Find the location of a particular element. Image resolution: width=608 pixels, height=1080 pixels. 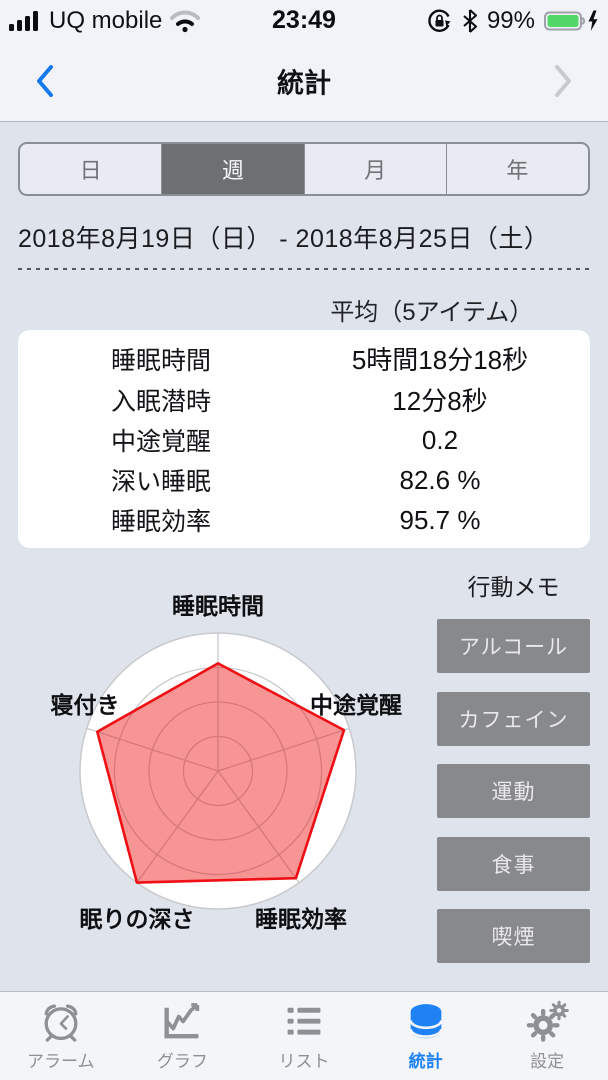

tab-settings: 設定 is located at coordinates (547, 1036).